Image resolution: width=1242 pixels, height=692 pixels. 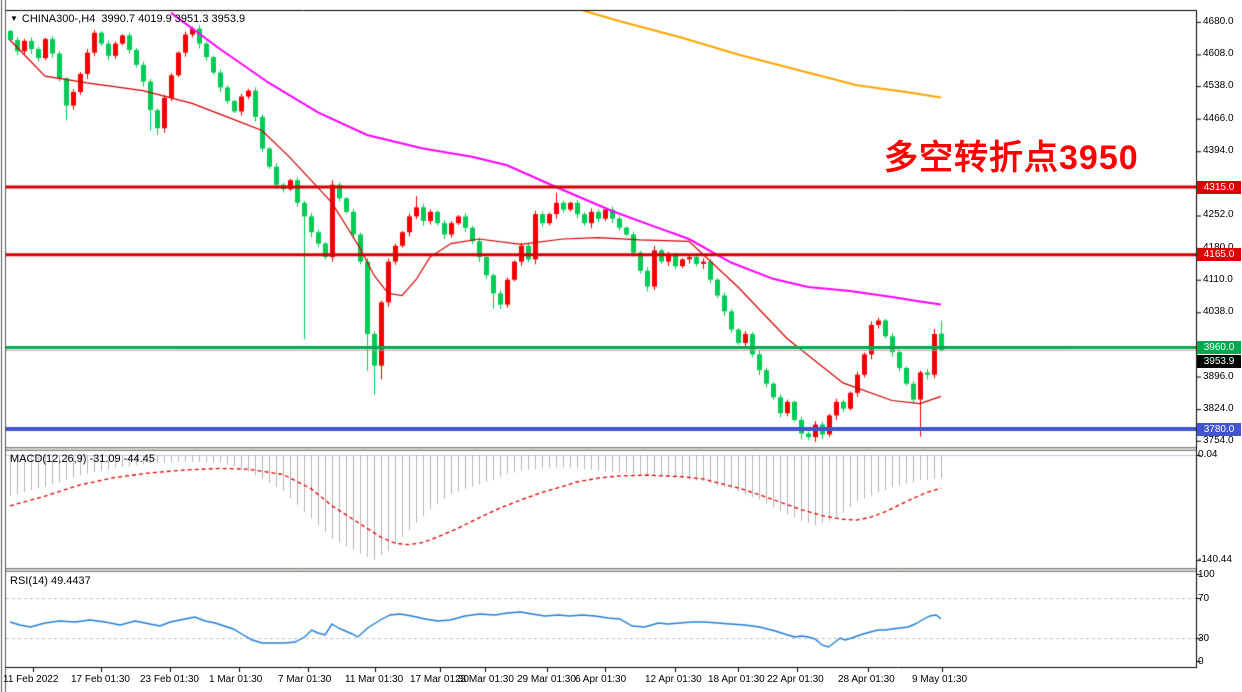 What do you see at coordinates (374, 679) in the screenshot?
I see `date-label: 11 Mar 01:30` at bounding box center [374, 679].